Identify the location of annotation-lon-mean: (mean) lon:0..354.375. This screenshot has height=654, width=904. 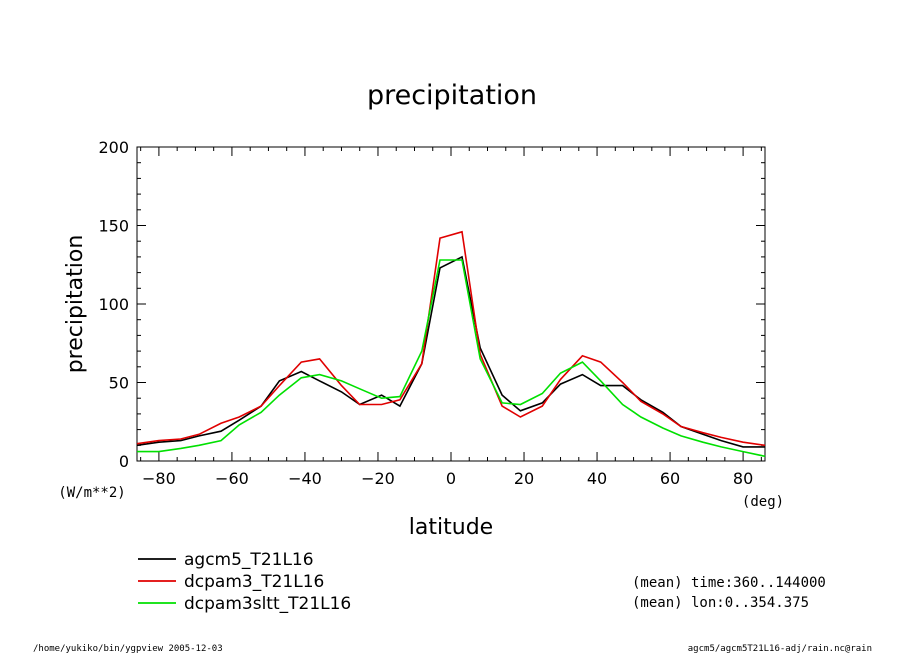
(720, 603).